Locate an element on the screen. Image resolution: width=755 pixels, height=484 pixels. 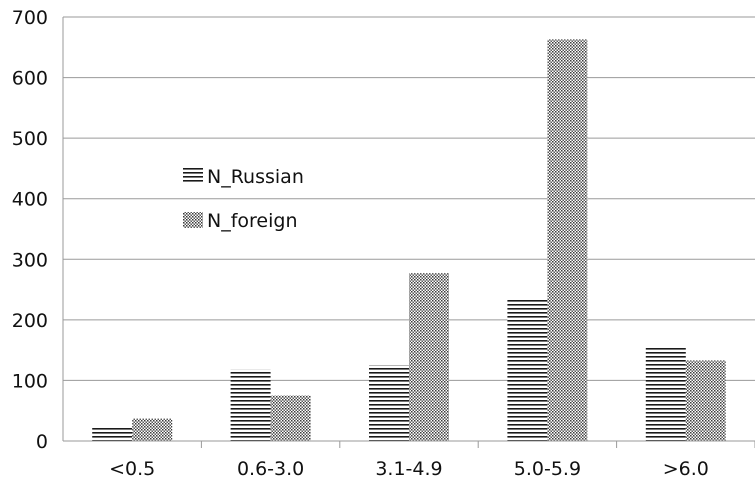
legend-label: N_foreign is located at coordinates (252, 221).